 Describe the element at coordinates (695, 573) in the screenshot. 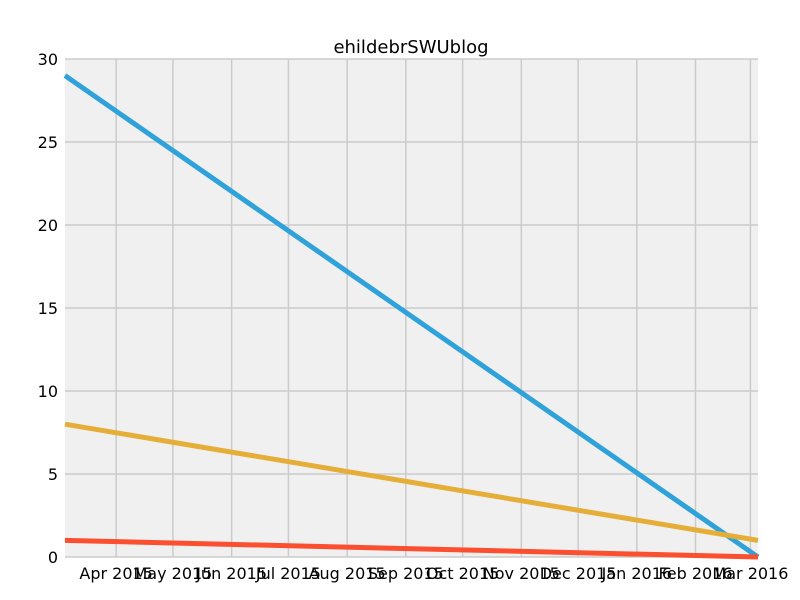

I see `x-tick-label: Feb 2016` at that location.